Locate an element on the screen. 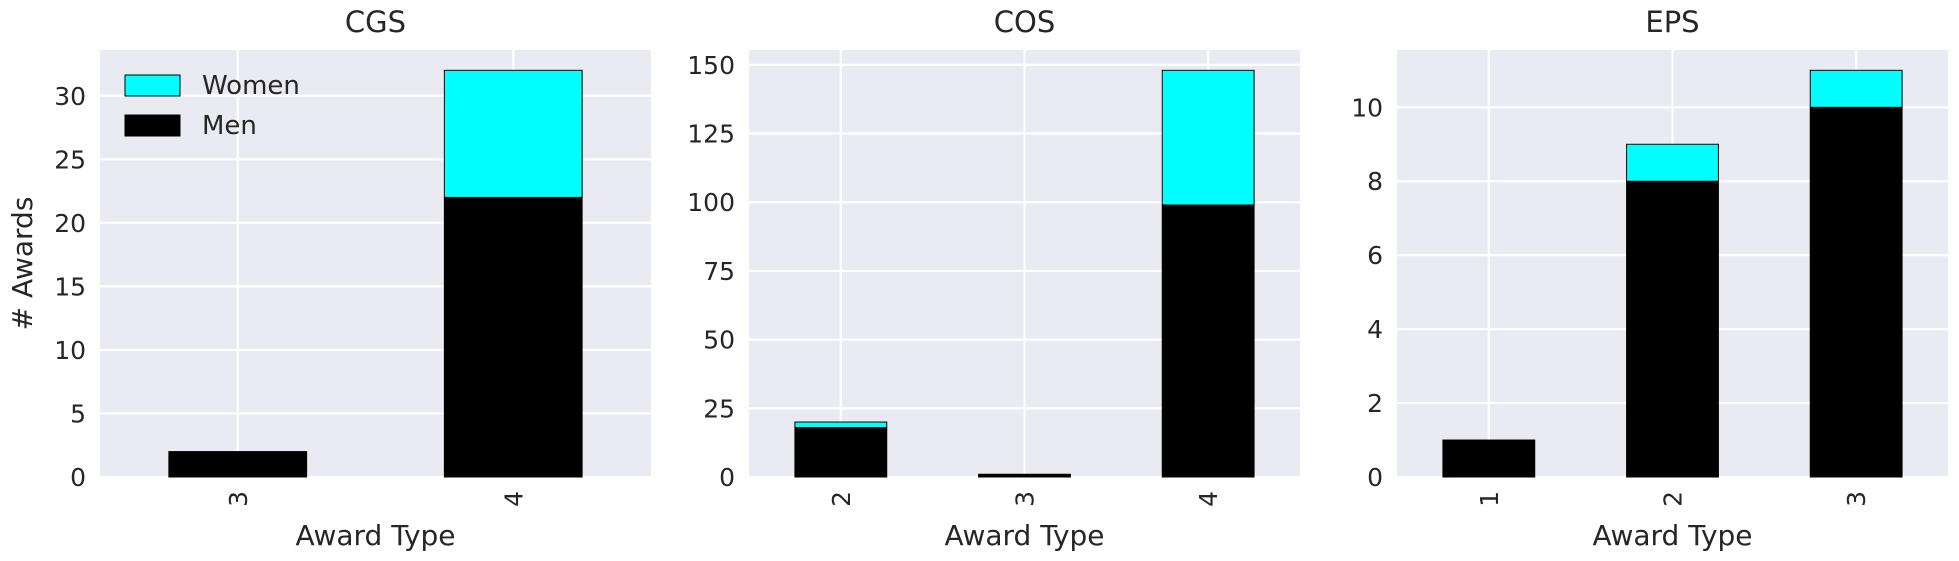 This screenshot has width=1959, height=561. chart-title: EPS is located at coordinates (1672, 22).